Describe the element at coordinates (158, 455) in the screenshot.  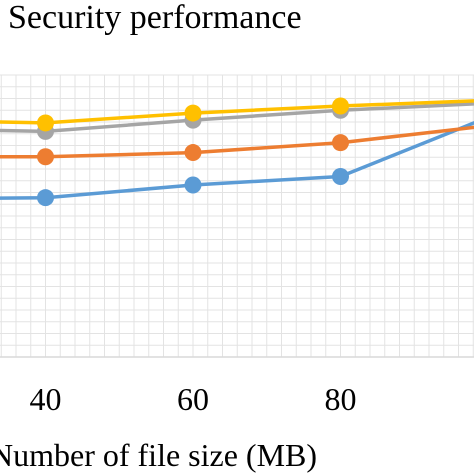
I see `x-axis-title: Number of file size (MB)` at that location.